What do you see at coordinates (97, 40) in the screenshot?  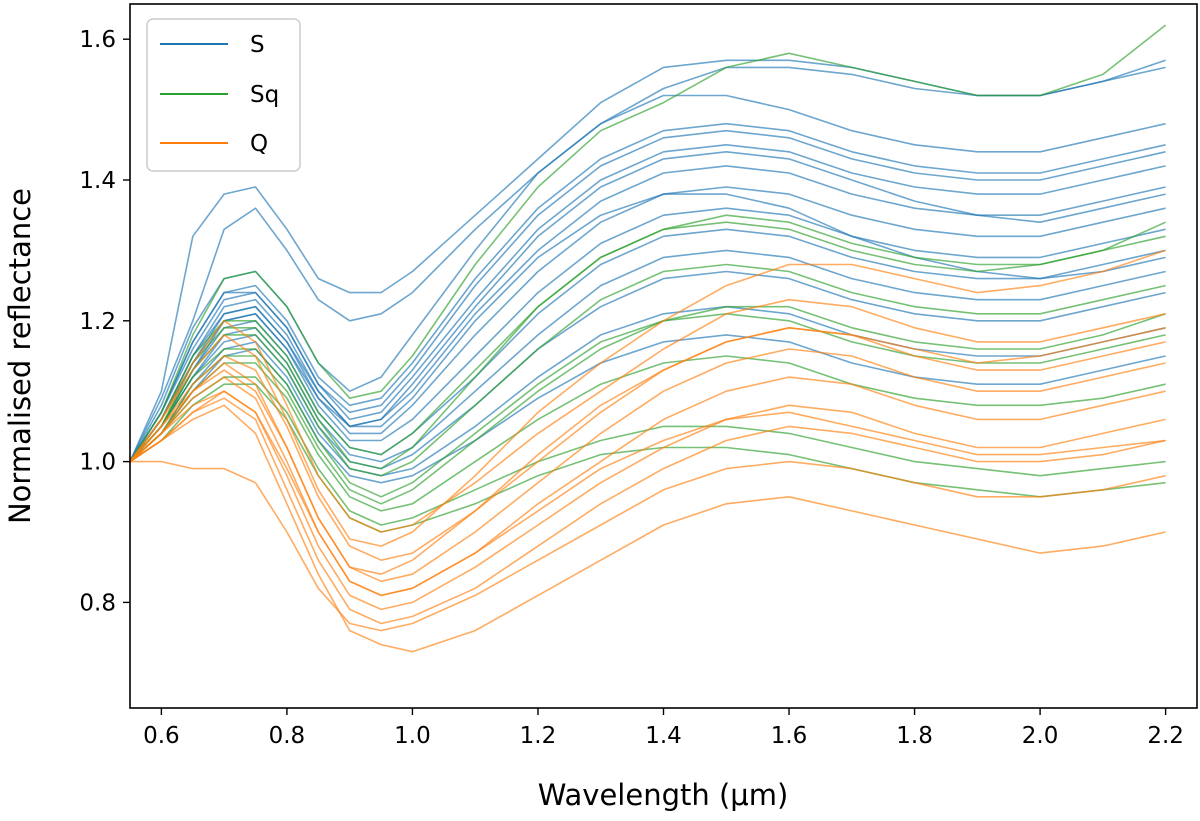 I see `y-tick-label: 1.6` at bounding box center [97, 40].